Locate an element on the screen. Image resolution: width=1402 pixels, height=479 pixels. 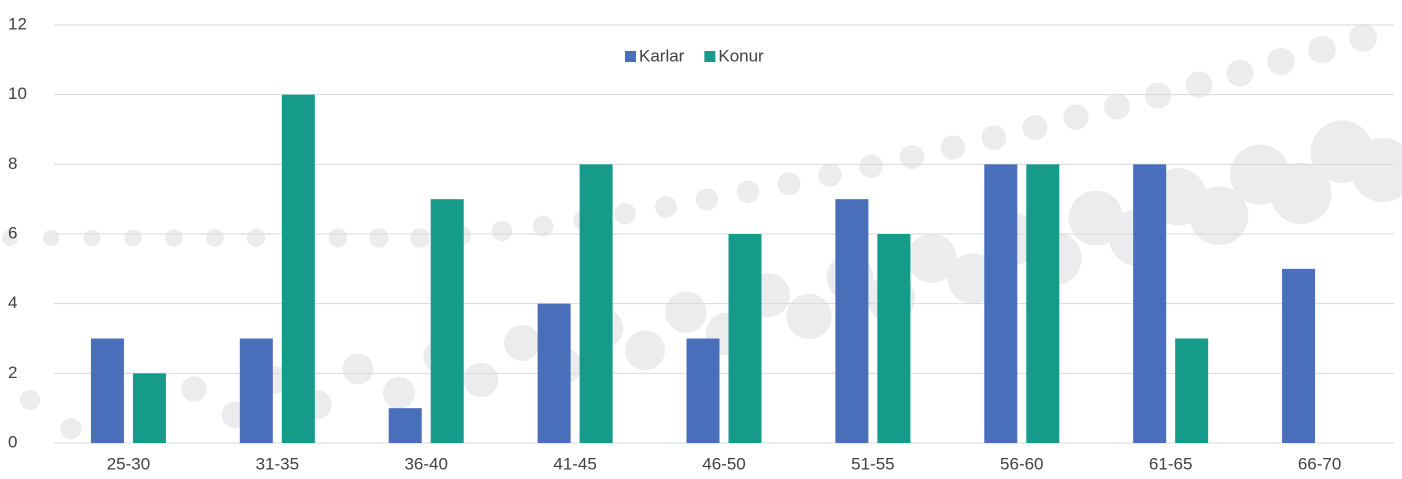
x-tick-label: 25-30 is located at coordinates (128, 463).